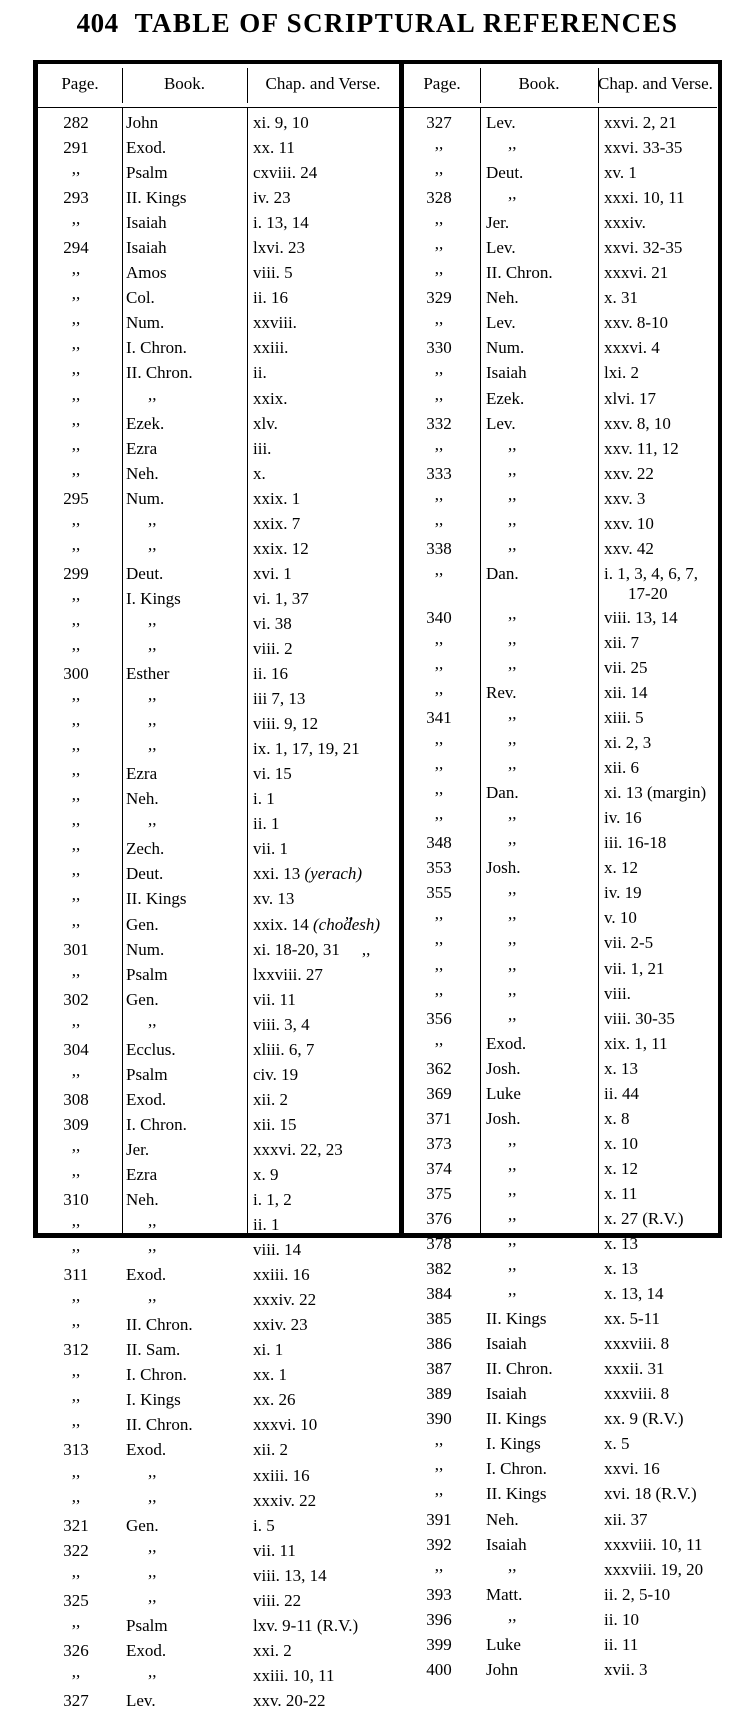 This screenshot has width=755, height=1713. I want to click on table-row: 293 II. Kings iv. 23, so click(218, 197).